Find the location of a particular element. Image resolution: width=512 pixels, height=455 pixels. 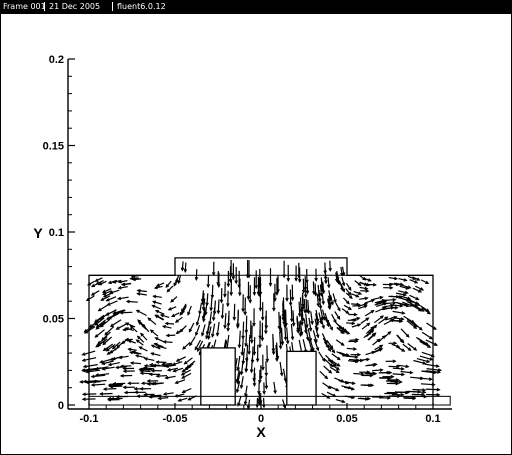

date-label: 21 Dec 2005 is located at coordinates (75, 6).